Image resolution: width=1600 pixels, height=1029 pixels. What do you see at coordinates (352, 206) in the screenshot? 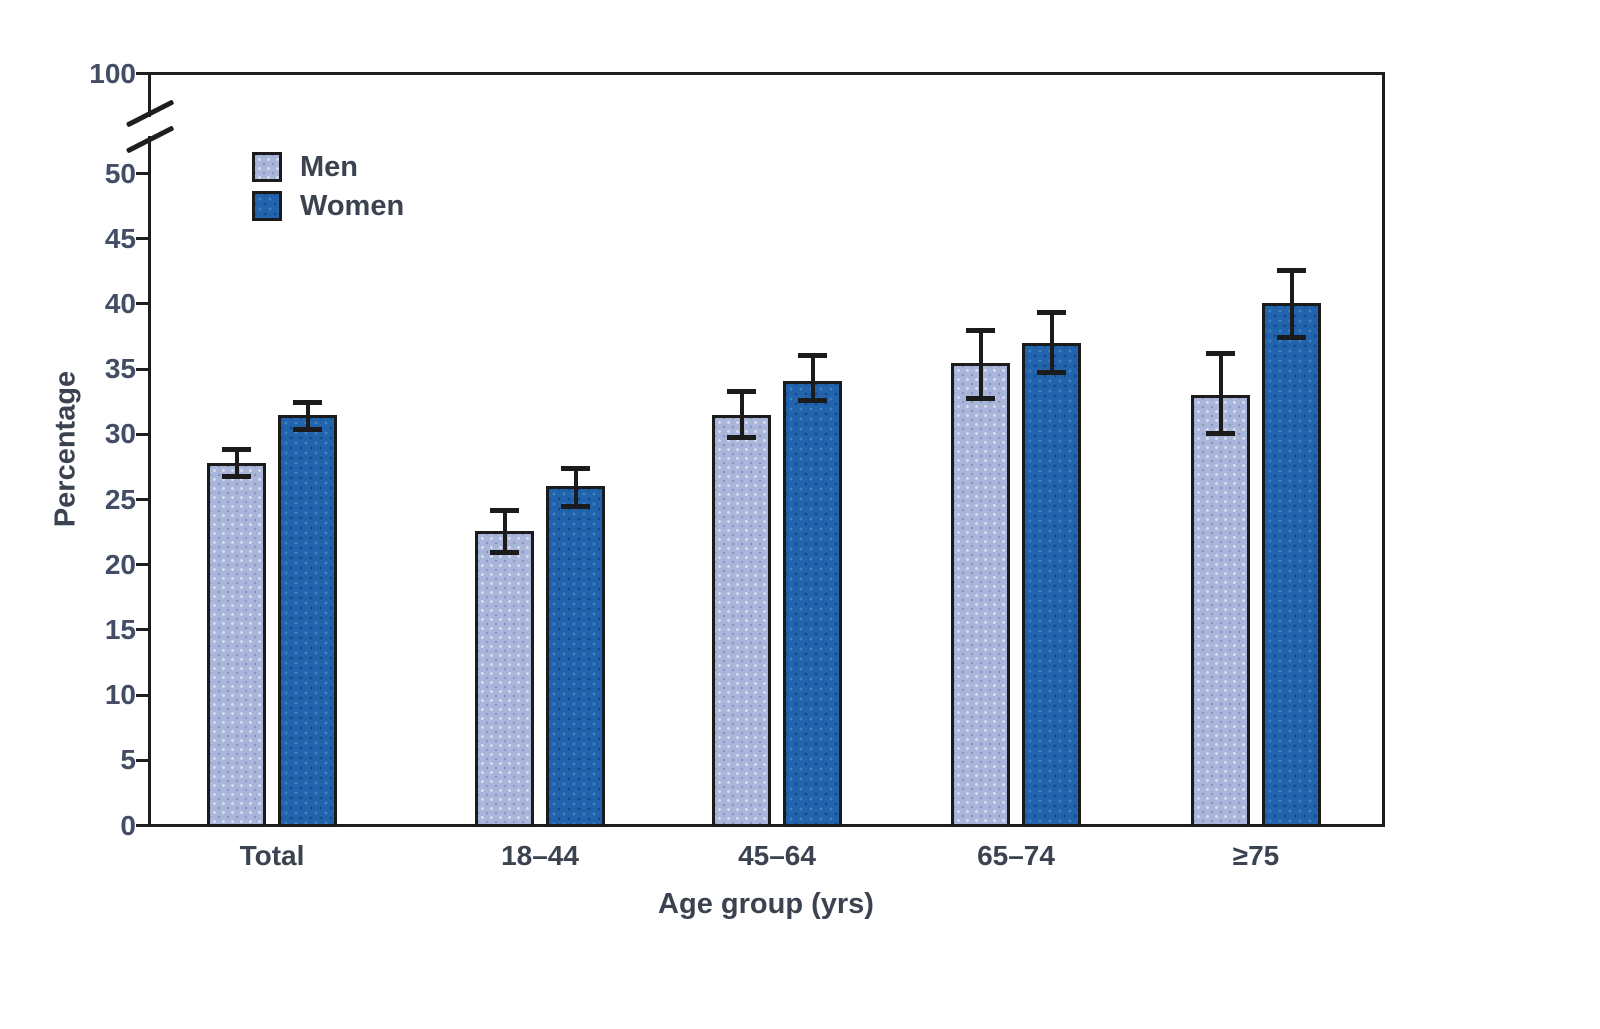
I see `legend-label-women: Women` at bounding box center [352, 206].